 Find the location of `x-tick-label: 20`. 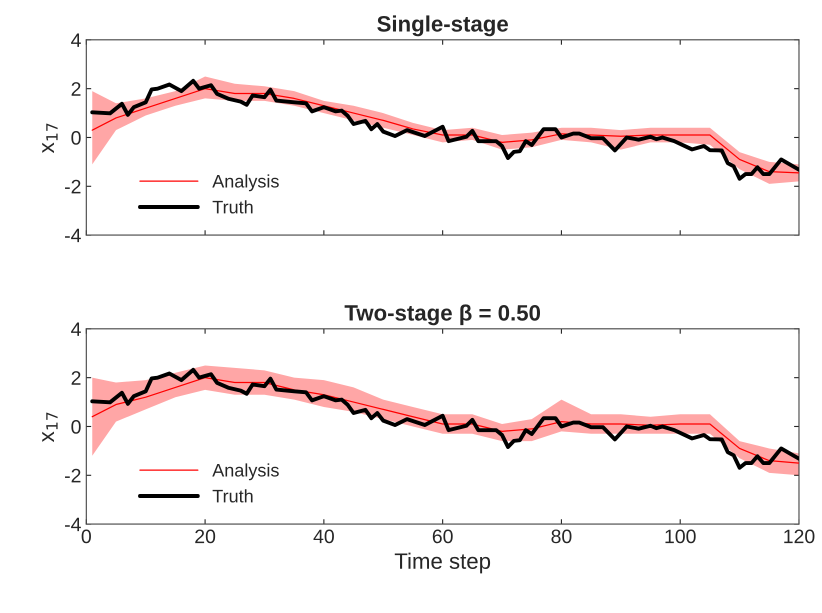

x-tick-label: 20 is located at coordinates (205, 536).